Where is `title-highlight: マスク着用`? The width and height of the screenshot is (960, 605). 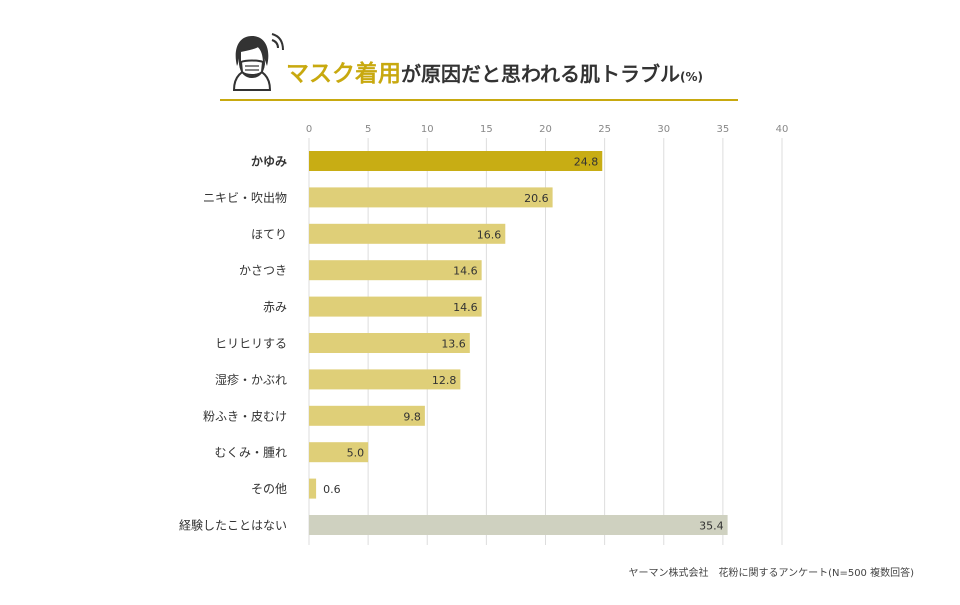 title-highlight: マスク着用 is located at coordinates (343, 74).